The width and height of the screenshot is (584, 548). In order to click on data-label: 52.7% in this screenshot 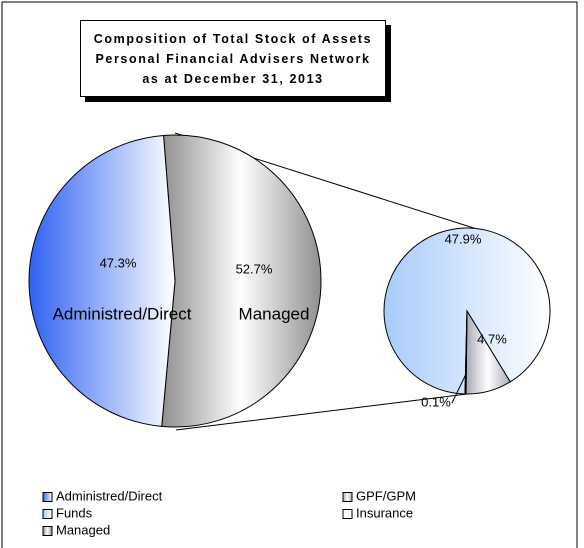, I will do `click(254, 268)`.